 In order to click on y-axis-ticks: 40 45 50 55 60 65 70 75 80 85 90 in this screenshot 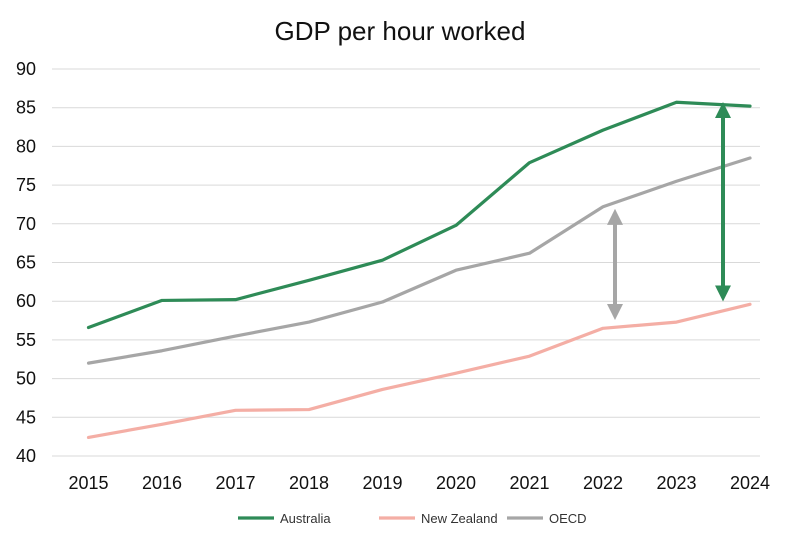, I will do `click(26, 262)`.